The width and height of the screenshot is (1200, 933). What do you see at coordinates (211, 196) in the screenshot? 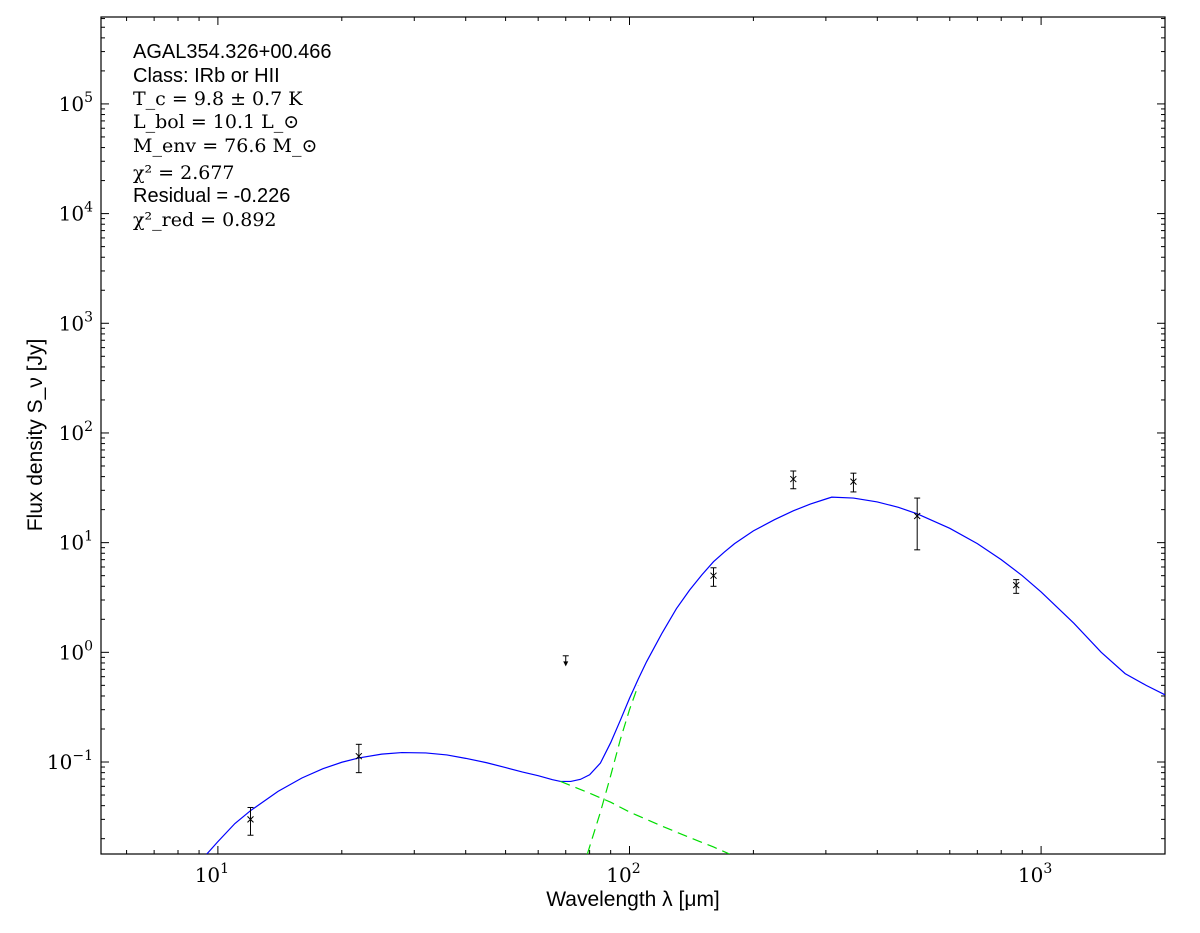
I see `annotation-residual: Residual = -0.226` at bounding box center [211, 196].